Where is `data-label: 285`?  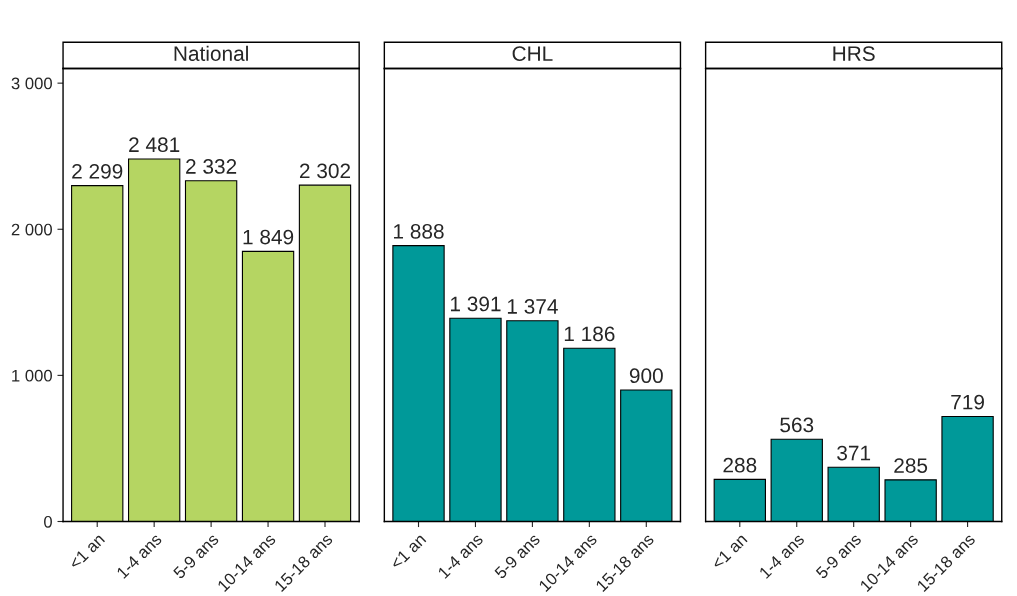
data-label: 285 is located at coordinates (911, 465).